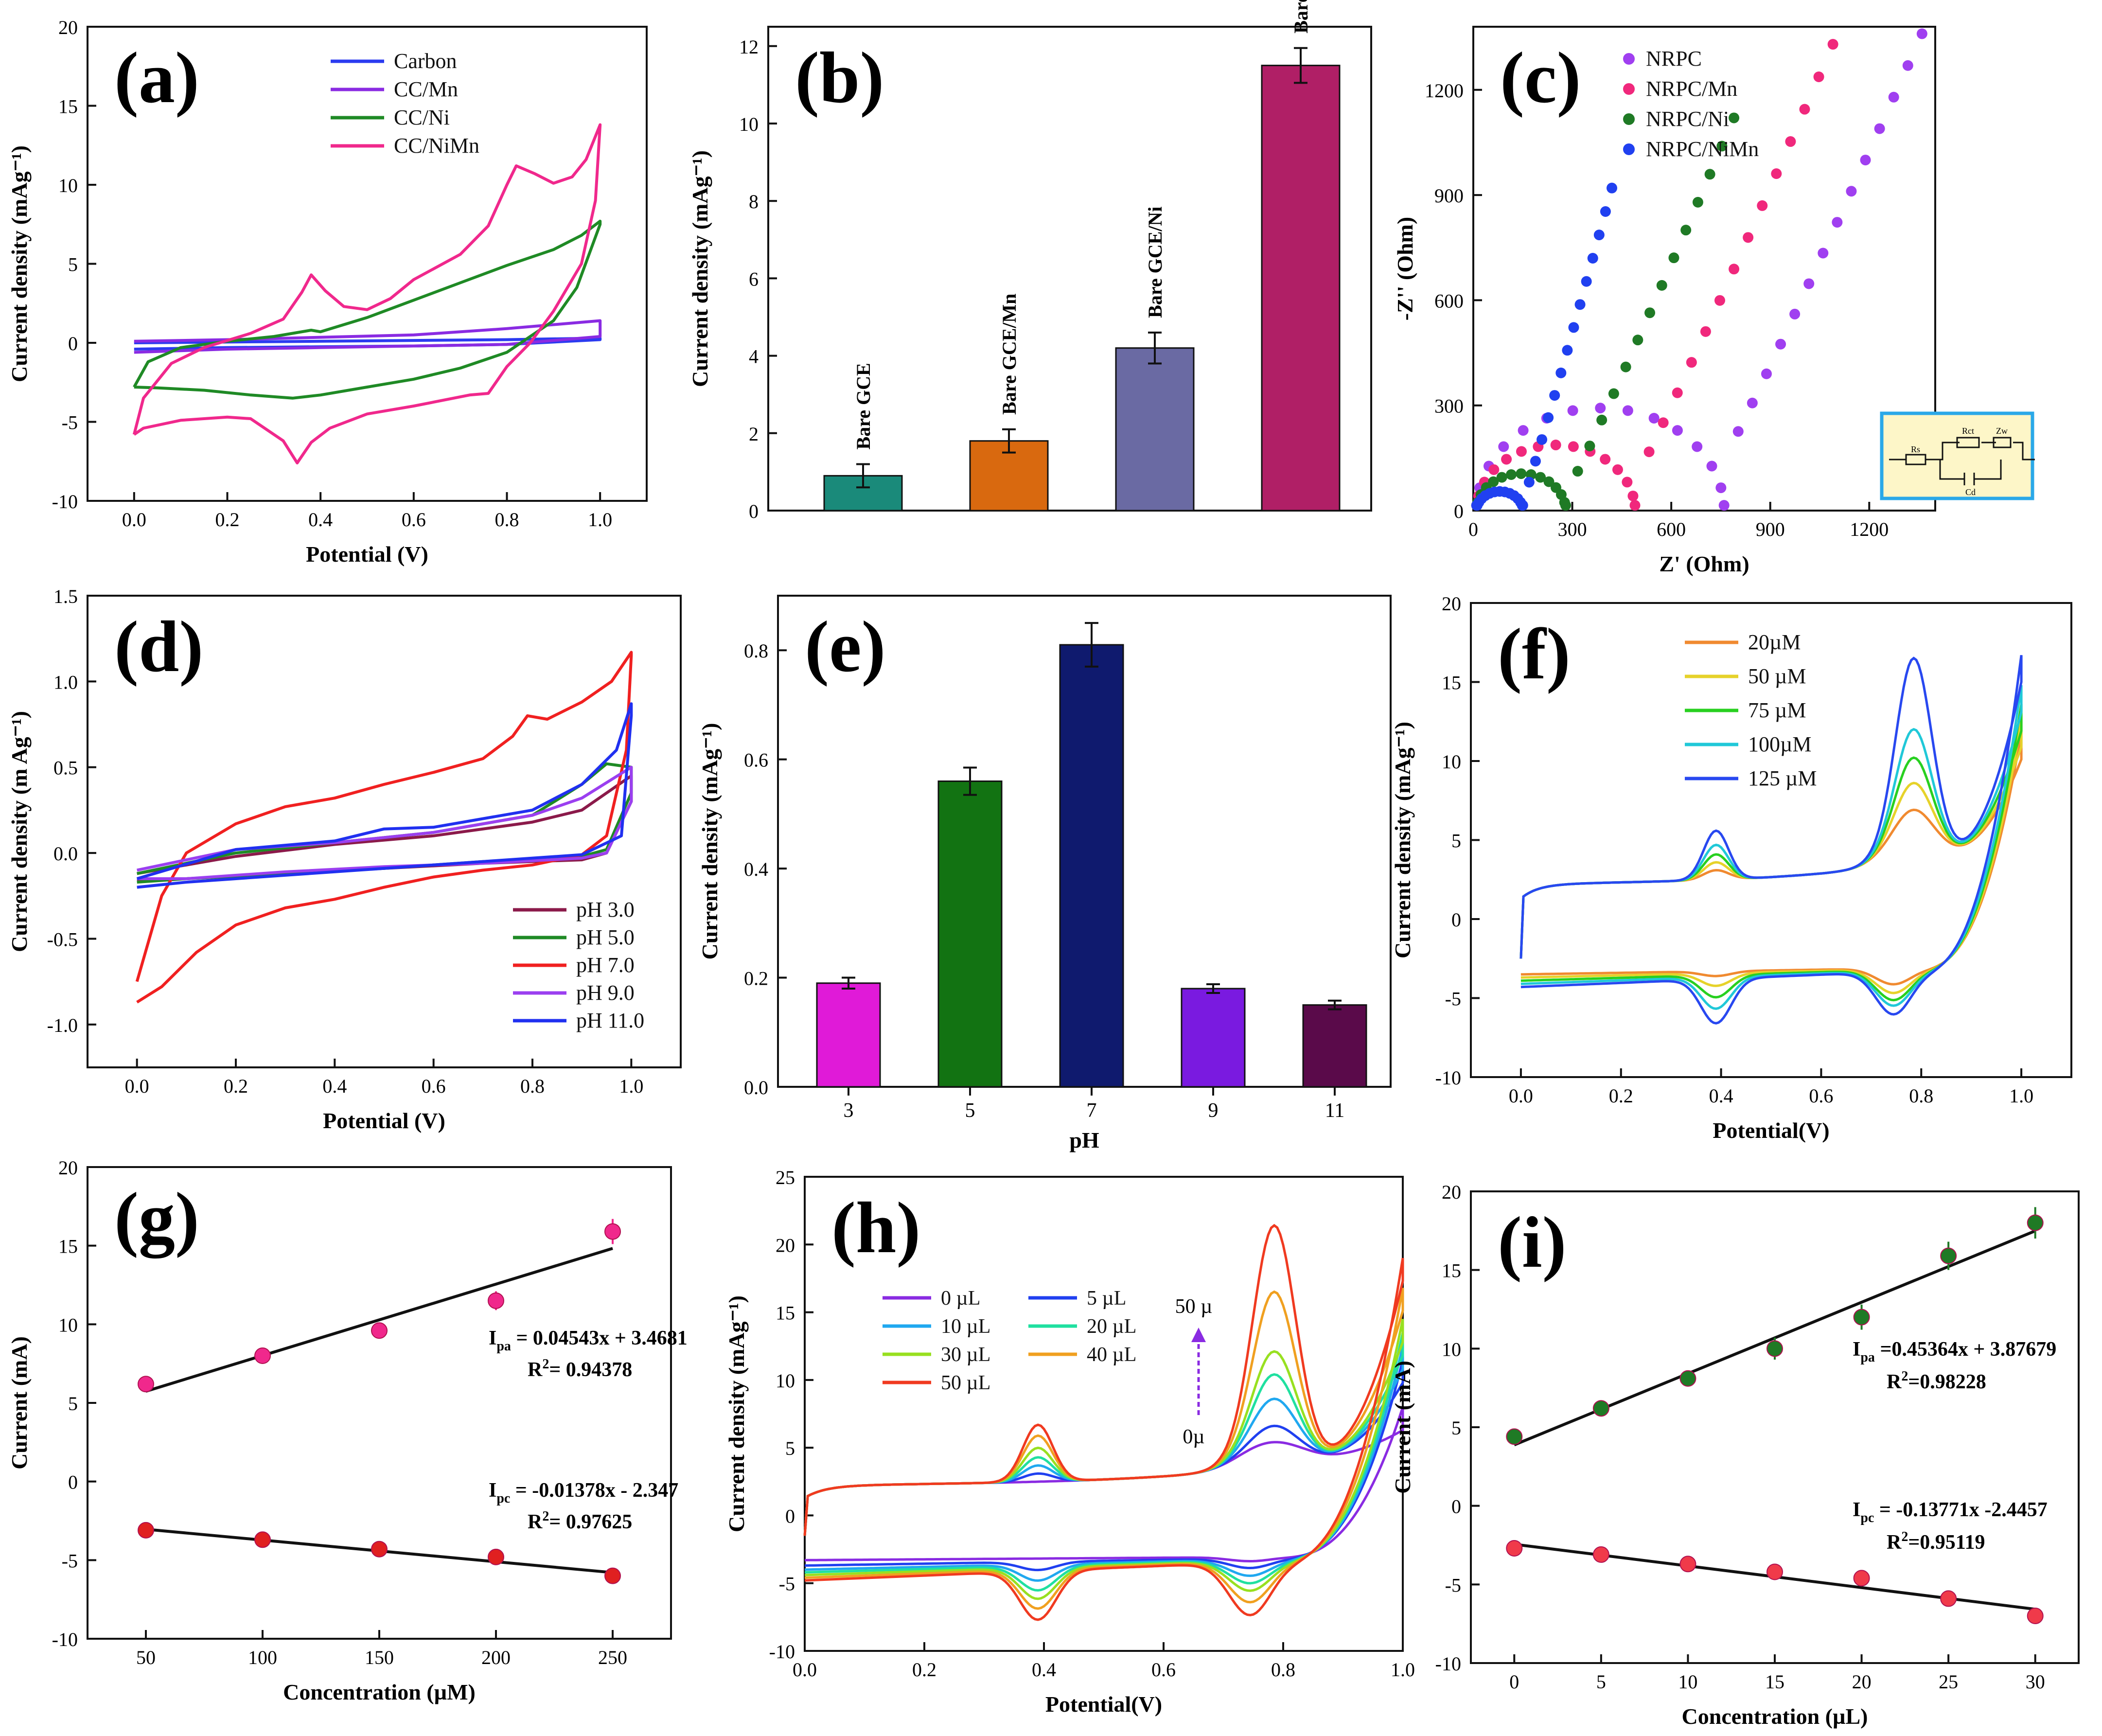  What do you see at coordinates (1782, 778) in the screenshot?
I see `legend-label: 125 µM` at bounding box center [1782, 778].